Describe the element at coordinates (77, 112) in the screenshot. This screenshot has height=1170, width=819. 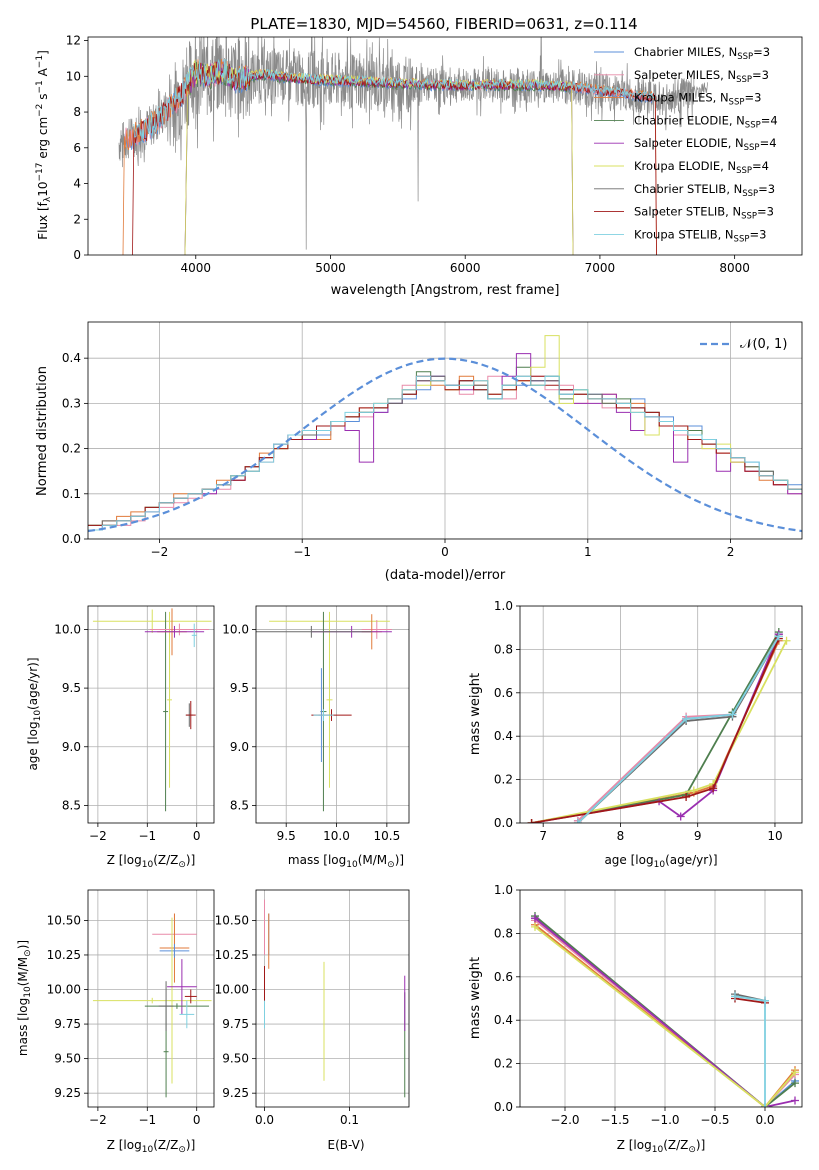
I see `y-tick-label: 8` at that location.